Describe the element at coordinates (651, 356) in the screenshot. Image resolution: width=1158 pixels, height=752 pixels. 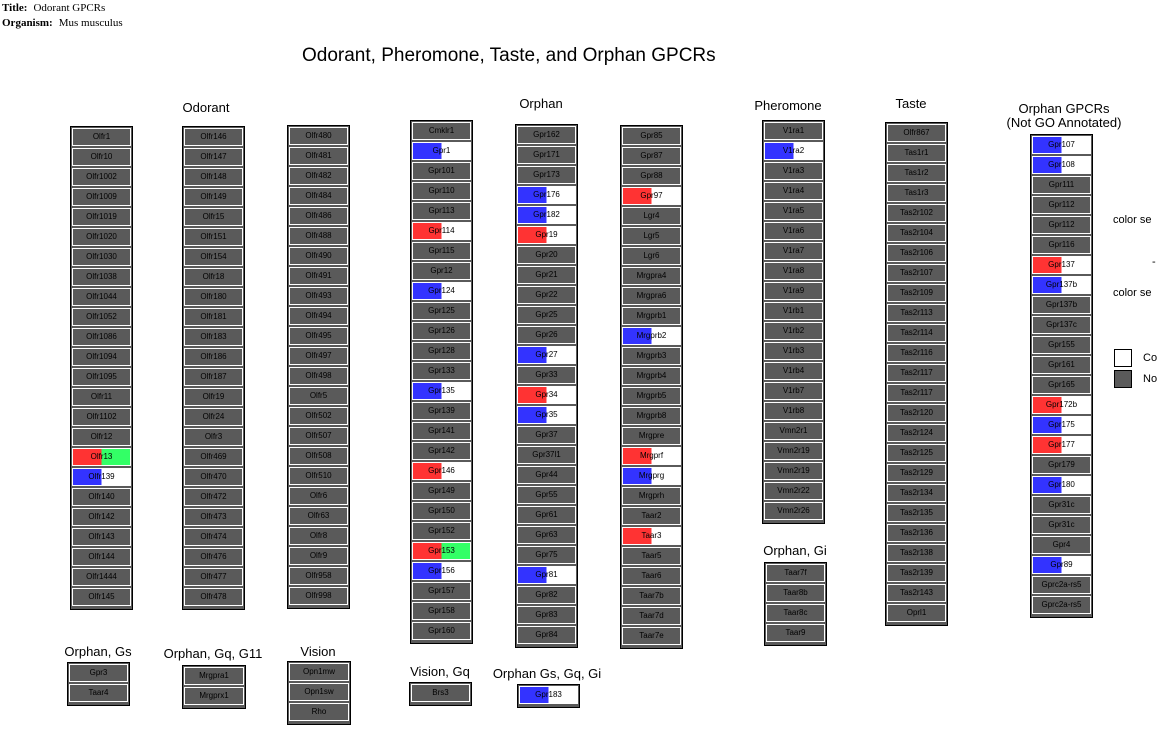
I see `gene-box-mrgprb3: Mrgprb3` at that location.